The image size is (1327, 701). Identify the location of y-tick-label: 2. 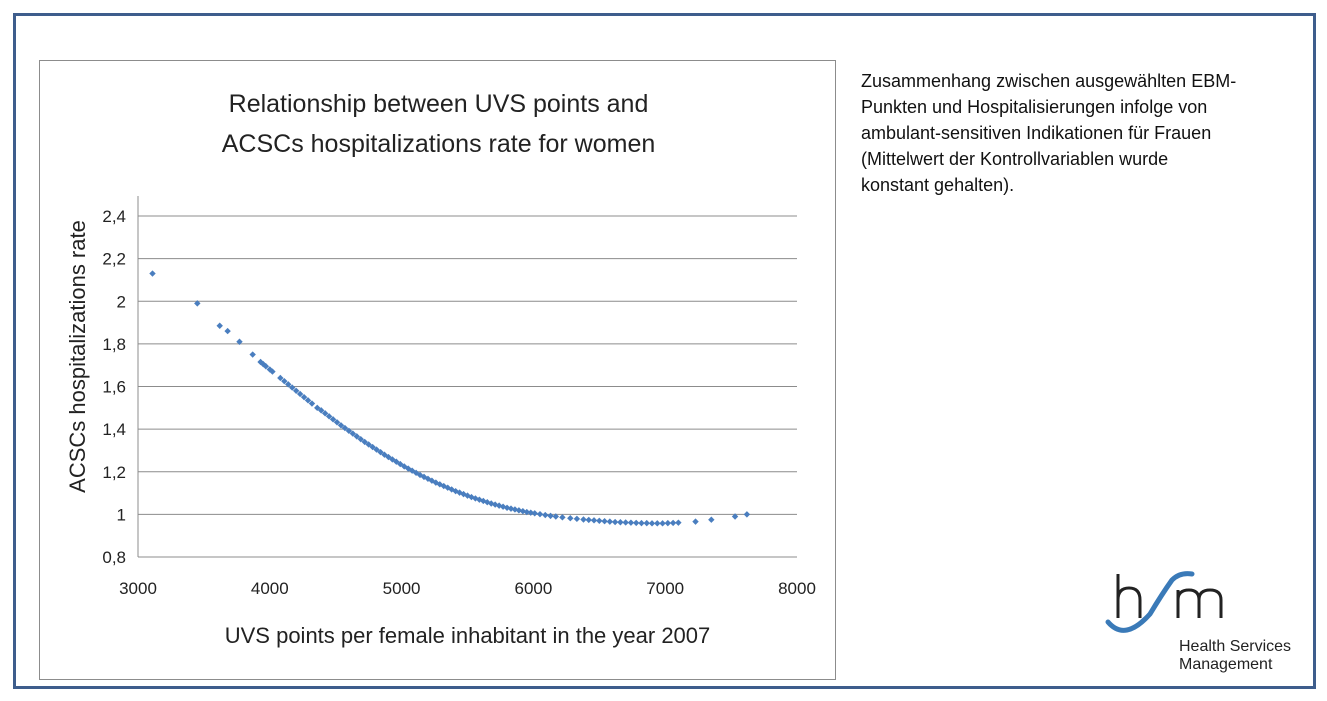
(121, 301).